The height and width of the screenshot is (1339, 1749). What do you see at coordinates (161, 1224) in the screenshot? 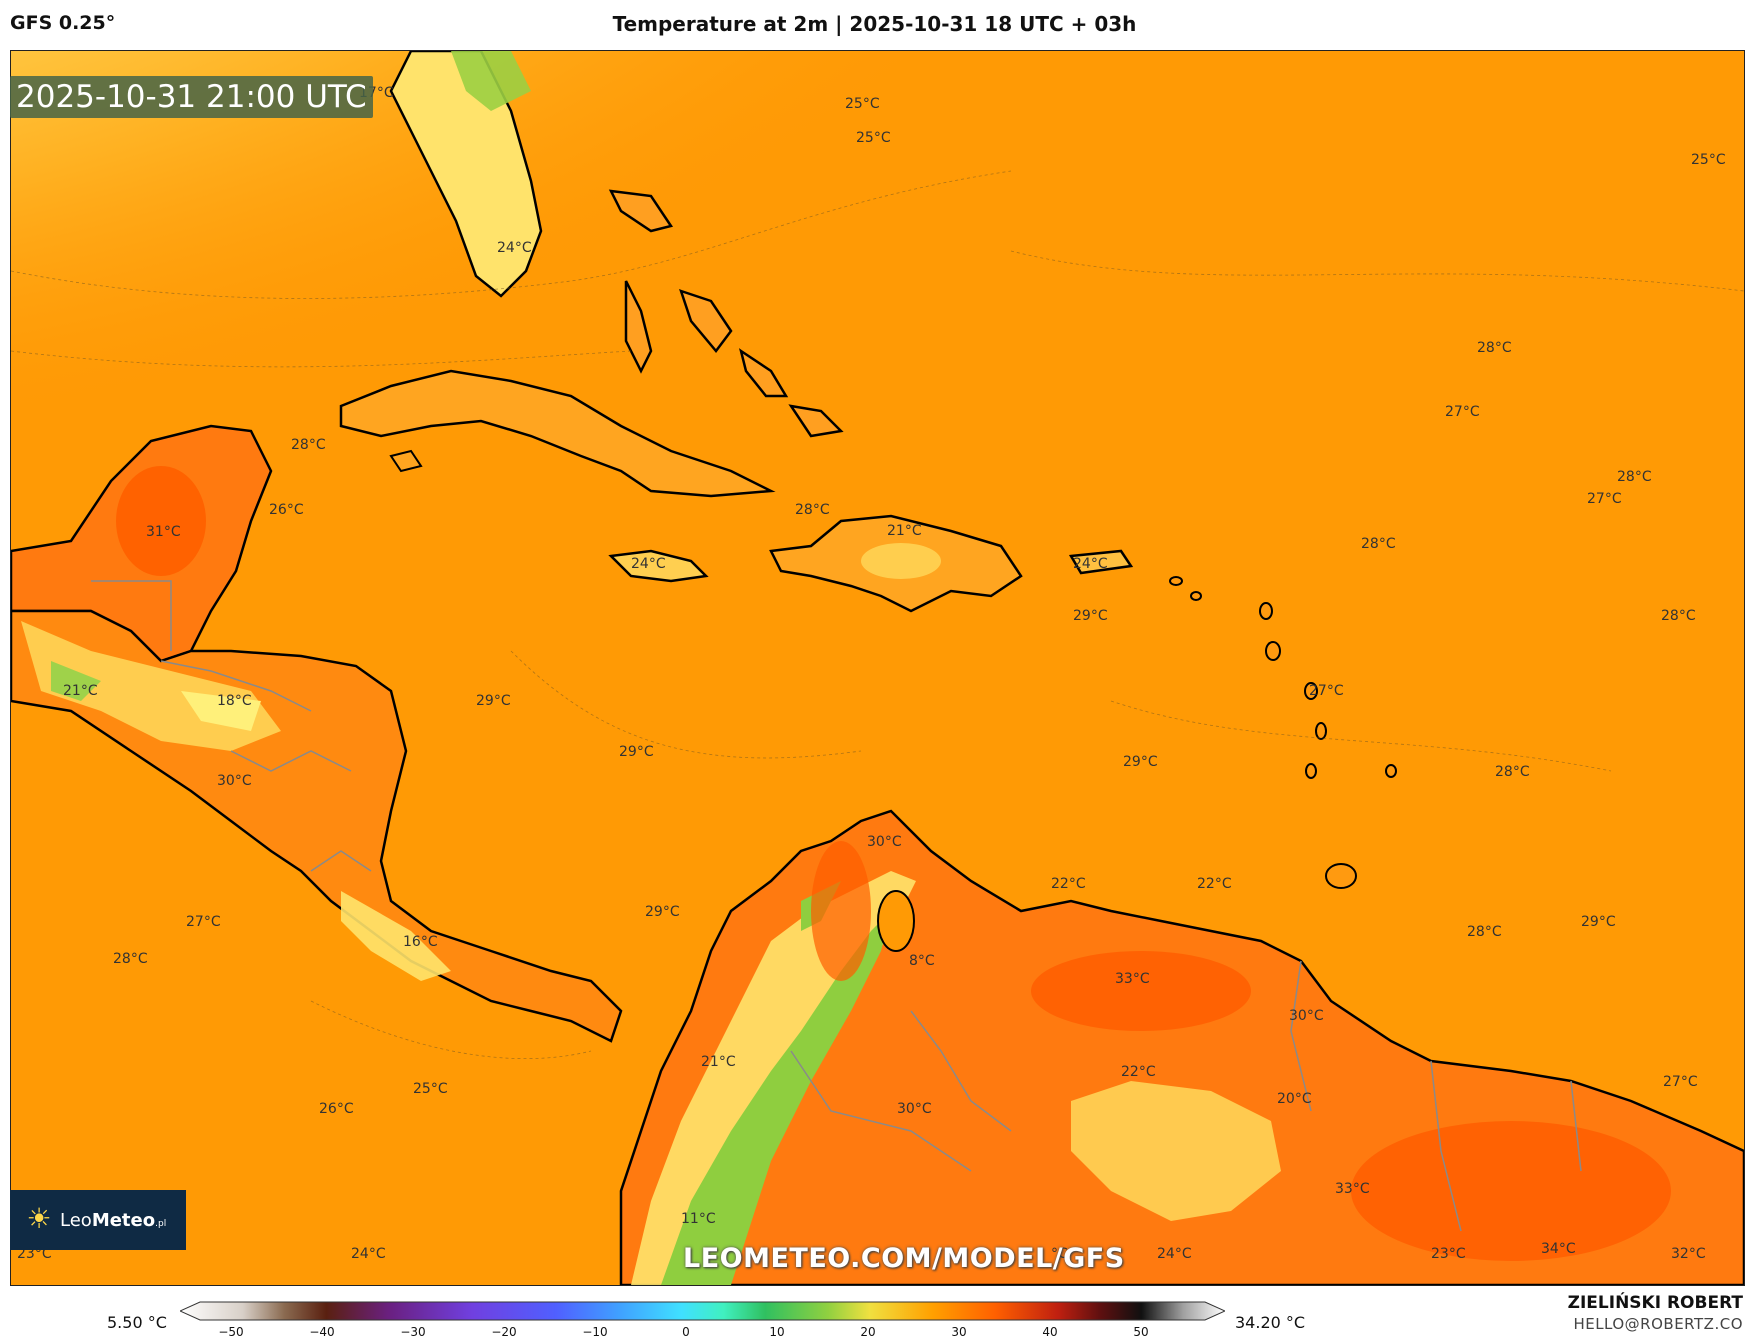
I see `logo-suffix: .pl` at bounding box center [161, 1224].